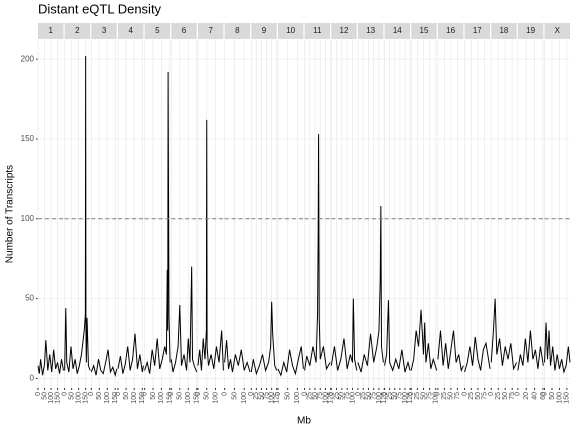  I want to click on strip-label: 9, so click(264, 30).